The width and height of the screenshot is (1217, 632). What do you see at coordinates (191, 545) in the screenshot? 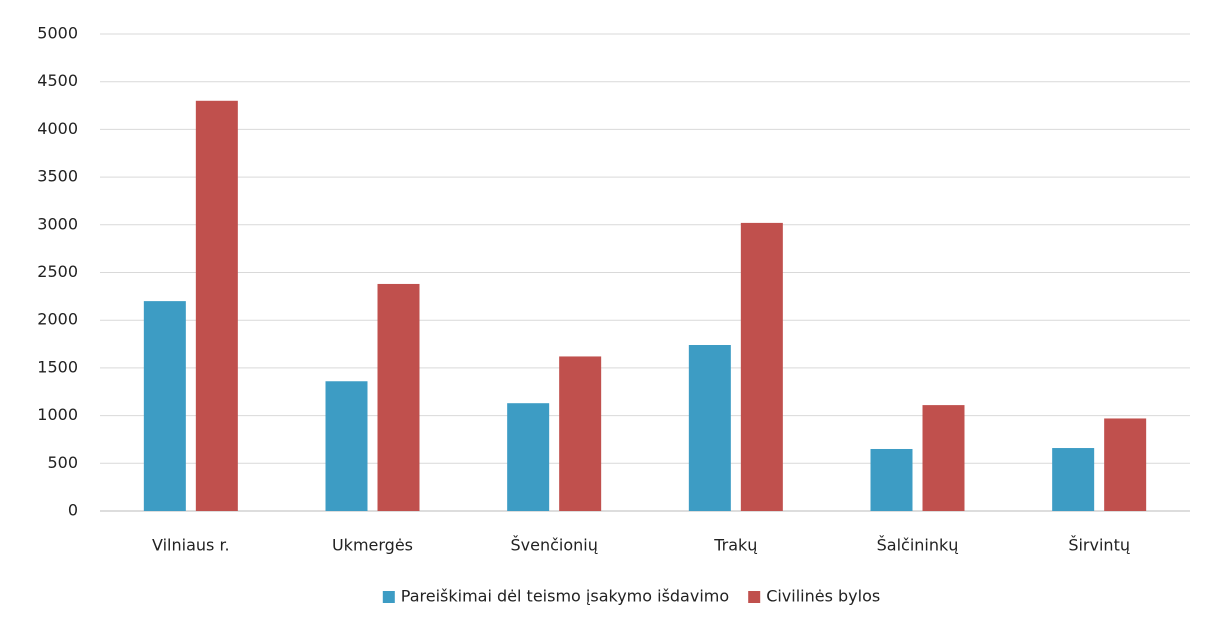
I see `x-tick-label: Vilniaus r.` at bounding box center [191, 545].